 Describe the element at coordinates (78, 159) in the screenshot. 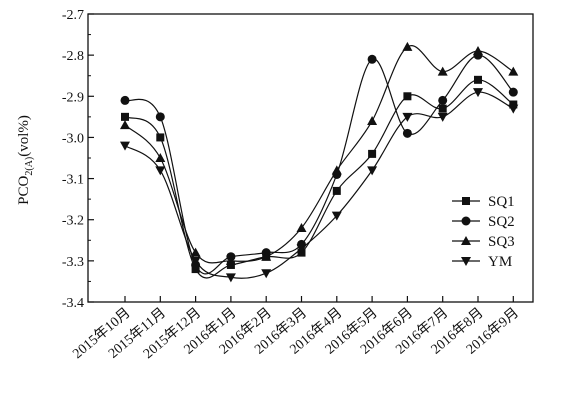

I see `y-axis: -2.7 -2.8 -2.9 -3.0 -3.1 -3.2 -3.3 -3.4` at that location.